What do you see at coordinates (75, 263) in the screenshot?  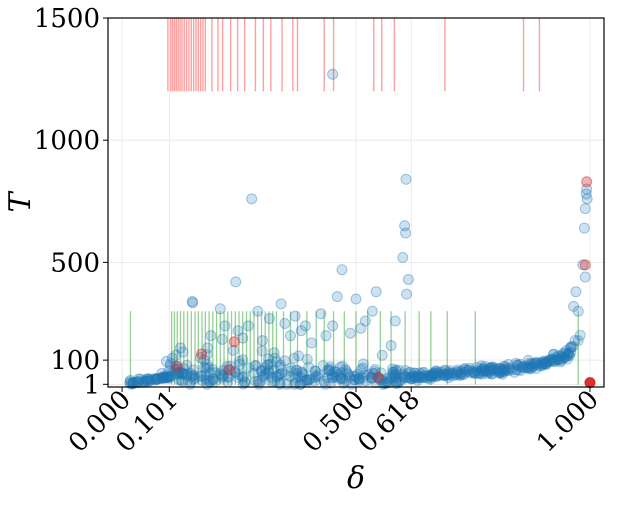 I see `y-tick-label: 500` at bounding box center [75, 263].